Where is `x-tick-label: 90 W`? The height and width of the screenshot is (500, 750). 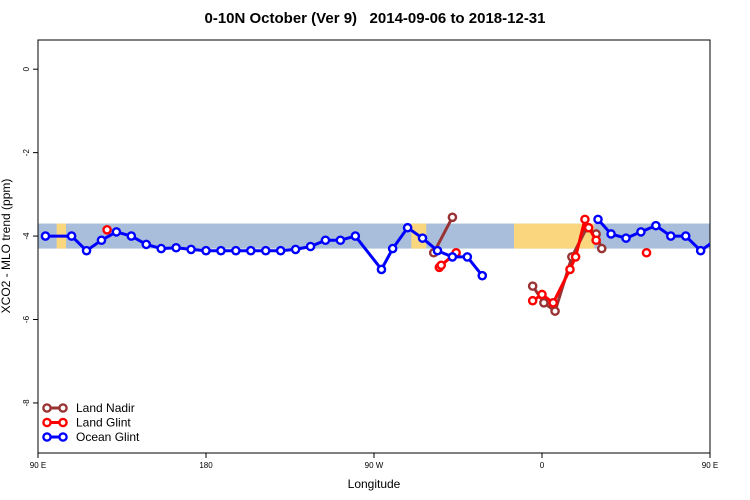 x-tick-label: 90 W is located at coordinates (374, 465).